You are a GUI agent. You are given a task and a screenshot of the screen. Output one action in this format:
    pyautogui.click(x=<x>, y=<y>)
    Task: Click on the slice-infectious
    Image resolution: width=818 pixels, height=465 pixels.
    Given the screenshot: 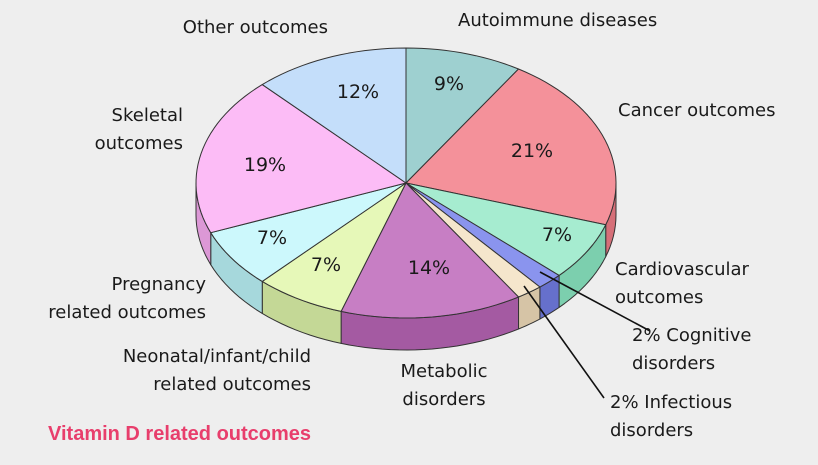 What is the action you would take?
    pyautogui.click(x=473, y=240)
    